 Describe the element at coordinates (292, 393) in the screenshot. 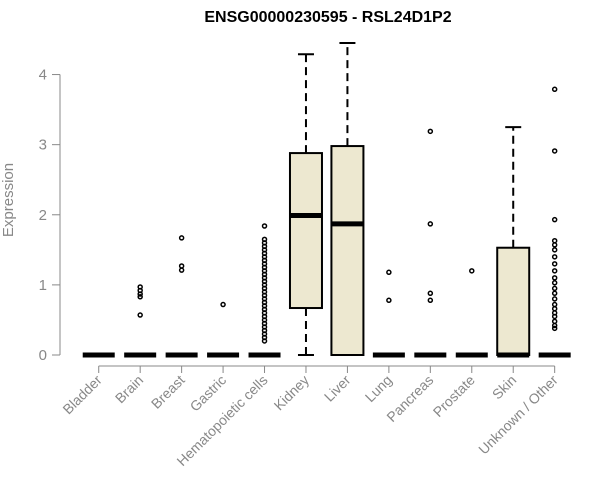

I see `x-tick-label: Kidney` at that location.